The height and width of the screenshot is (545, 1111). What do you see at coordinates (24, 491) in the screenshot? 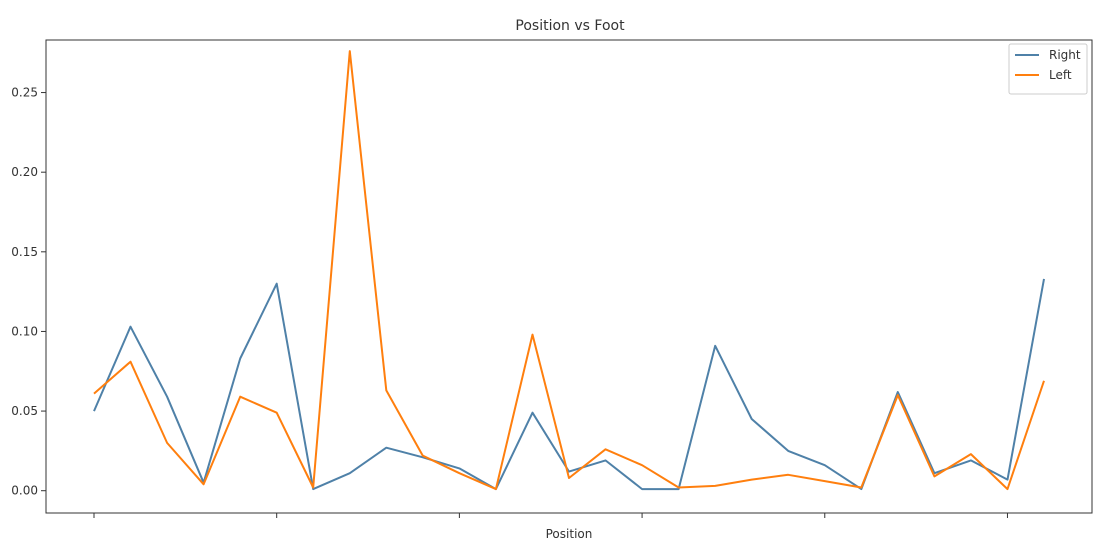
I see `y-tick-label: 0.00` at bounding box center [24, 491].